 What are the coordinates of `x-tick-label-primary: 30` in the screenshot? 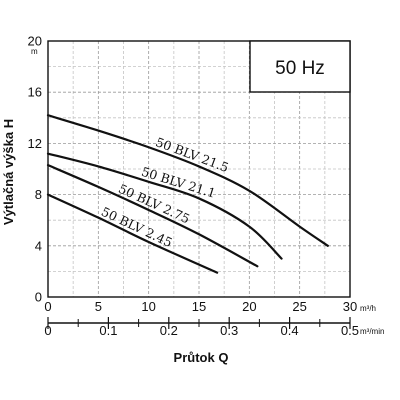 It's located at (350, 306).